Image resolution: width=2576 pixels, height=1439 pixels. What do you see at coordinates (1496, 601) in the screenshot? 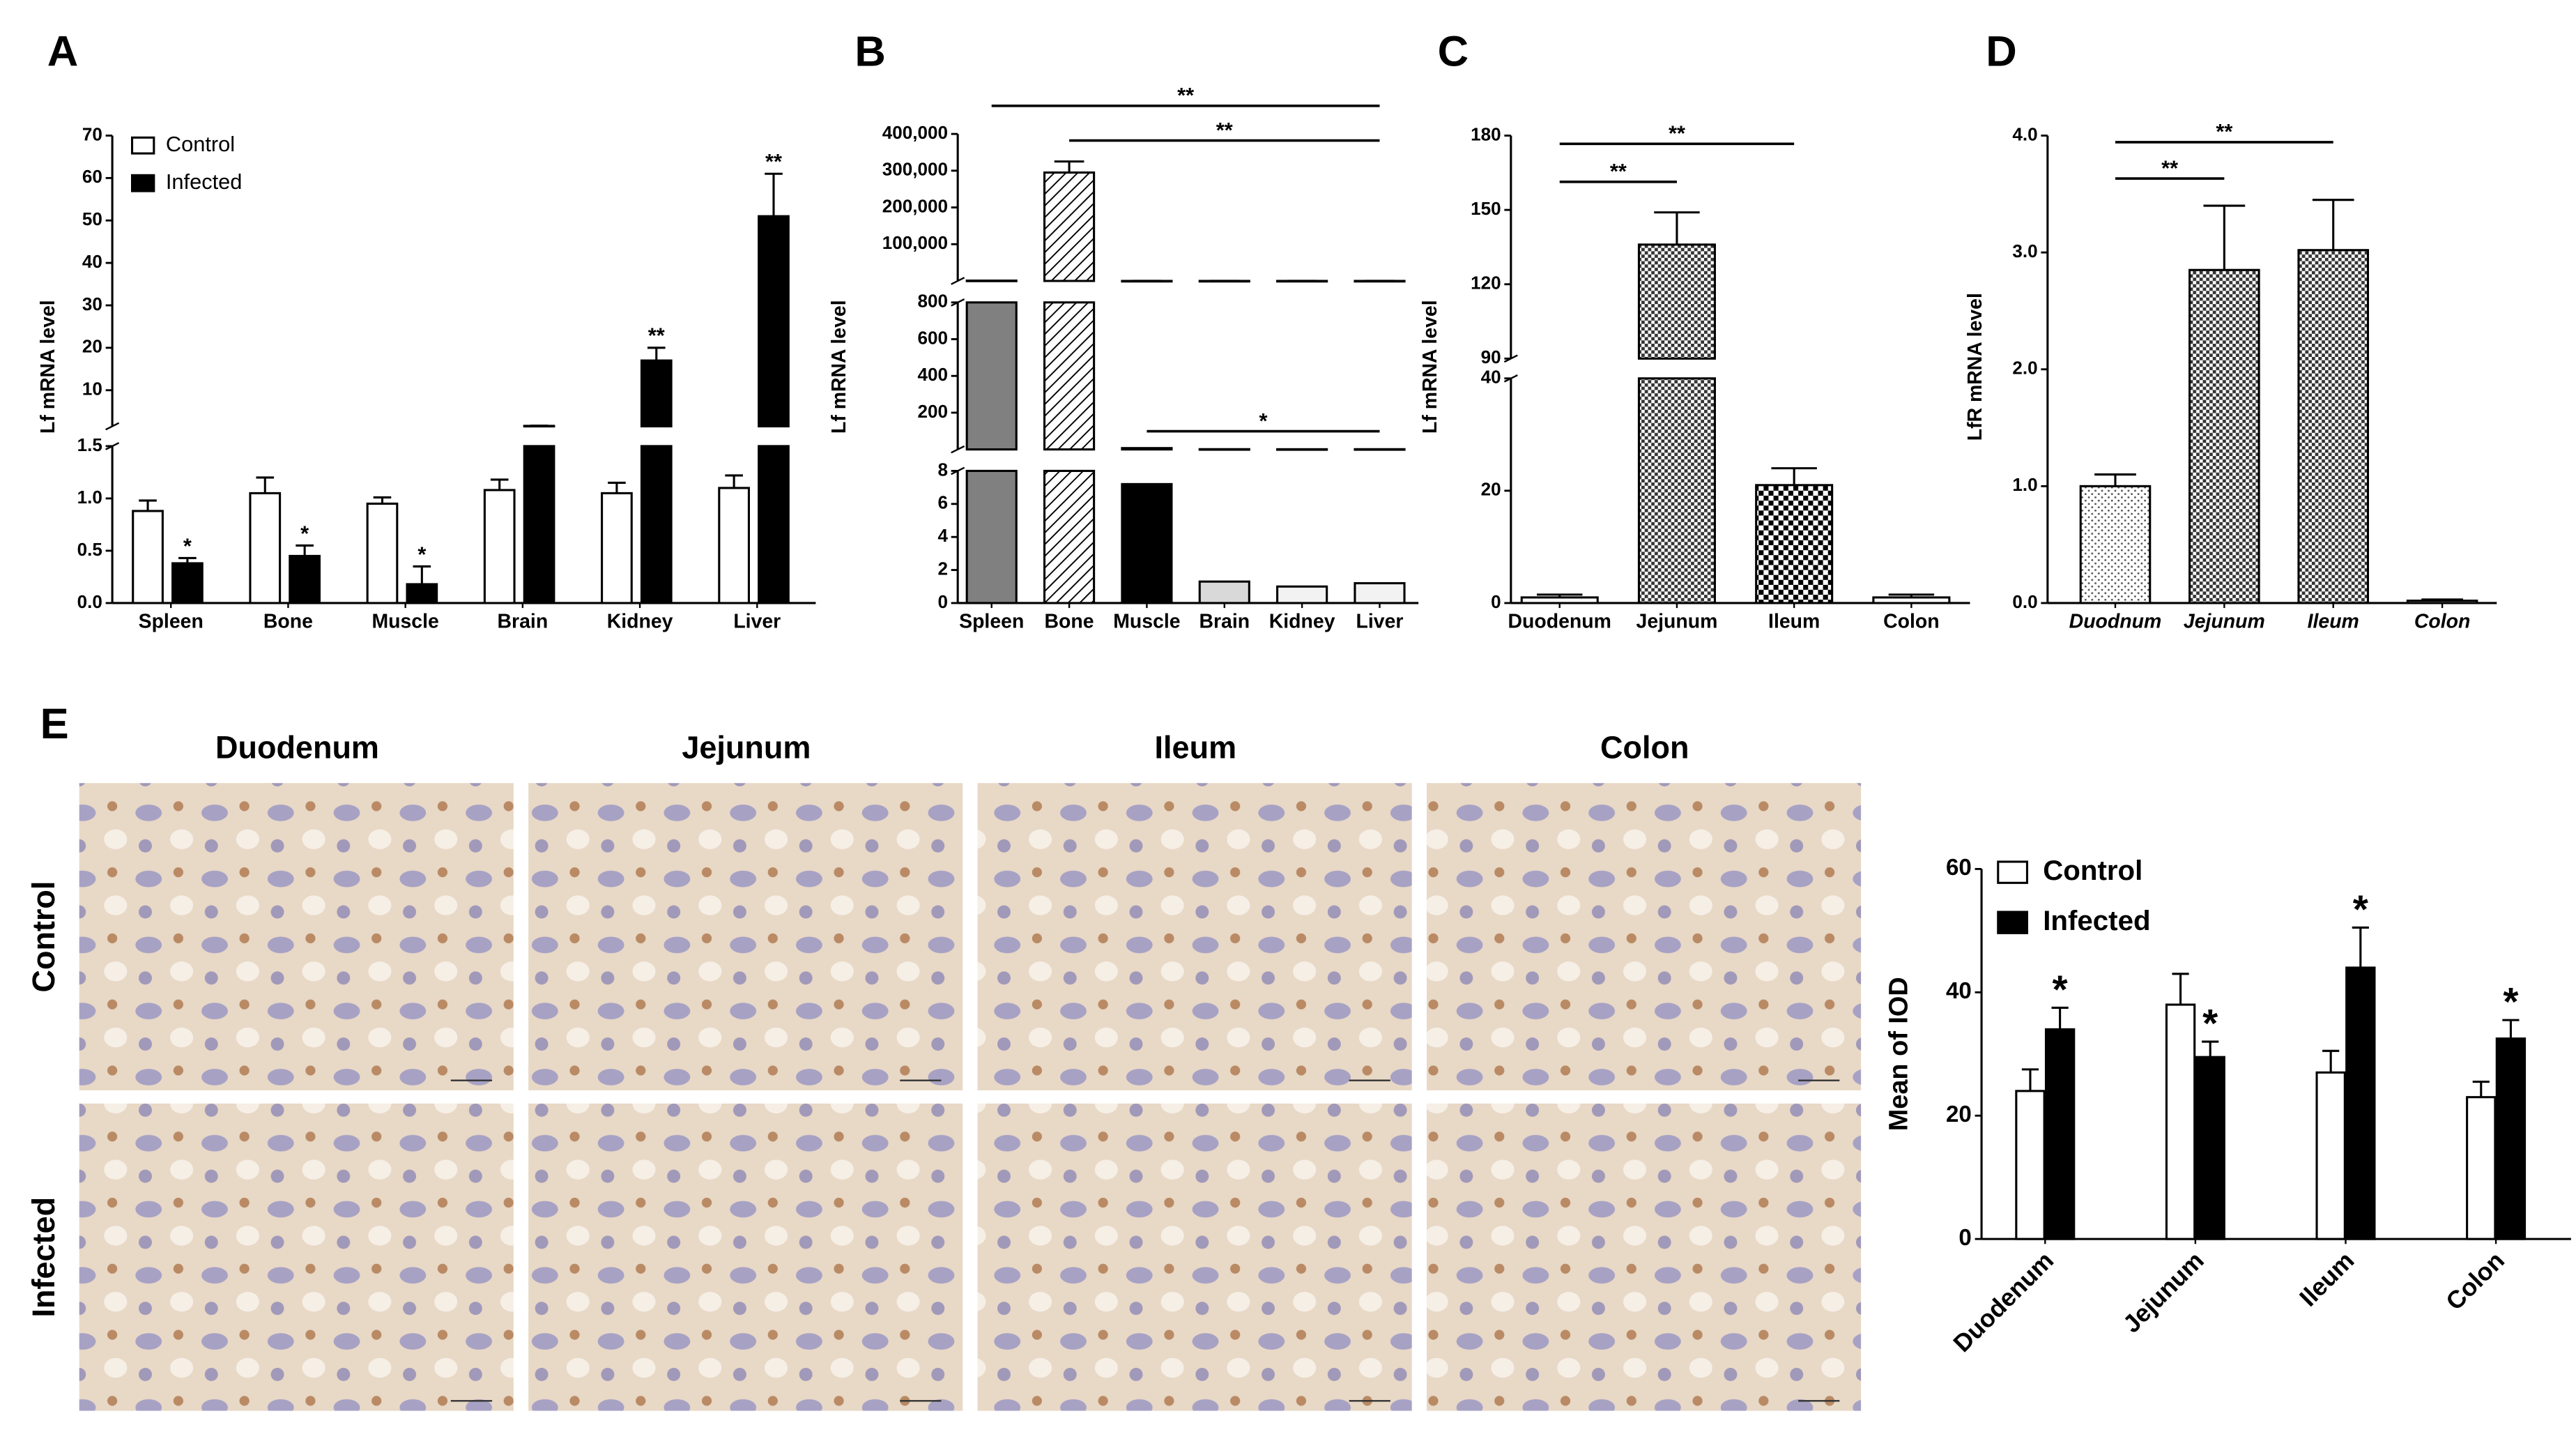
I see `y-tick-label: 0` at bounding box center [1496, 601].